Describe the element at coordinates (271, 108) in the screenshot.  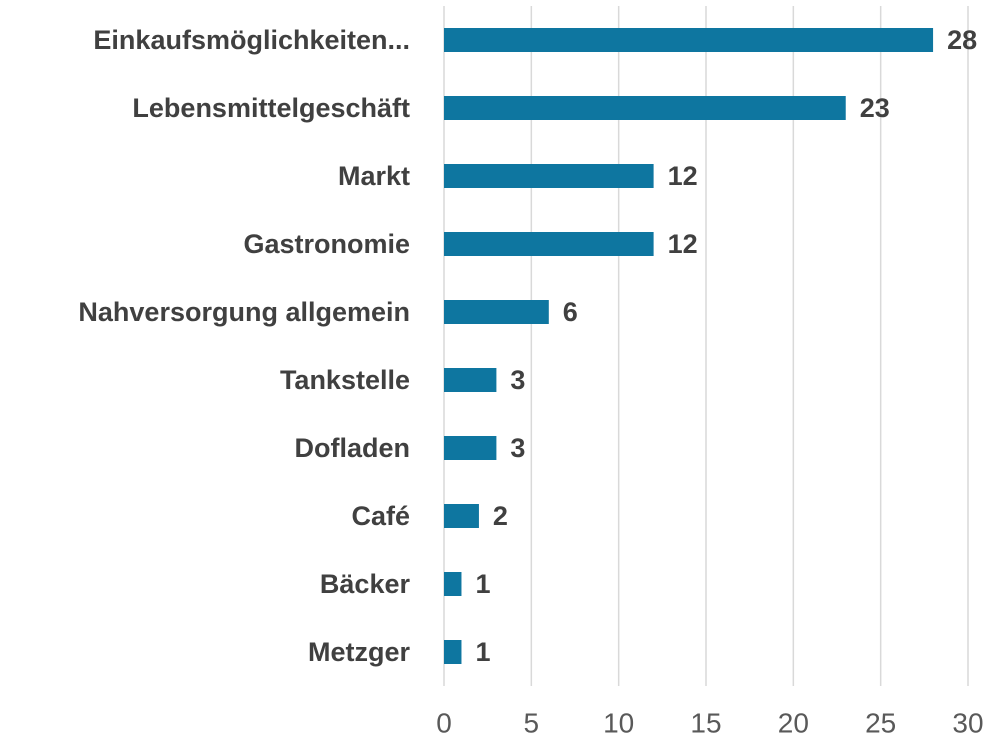
I see `y-tick-label: Lebensmittelgeschäft` at that location.